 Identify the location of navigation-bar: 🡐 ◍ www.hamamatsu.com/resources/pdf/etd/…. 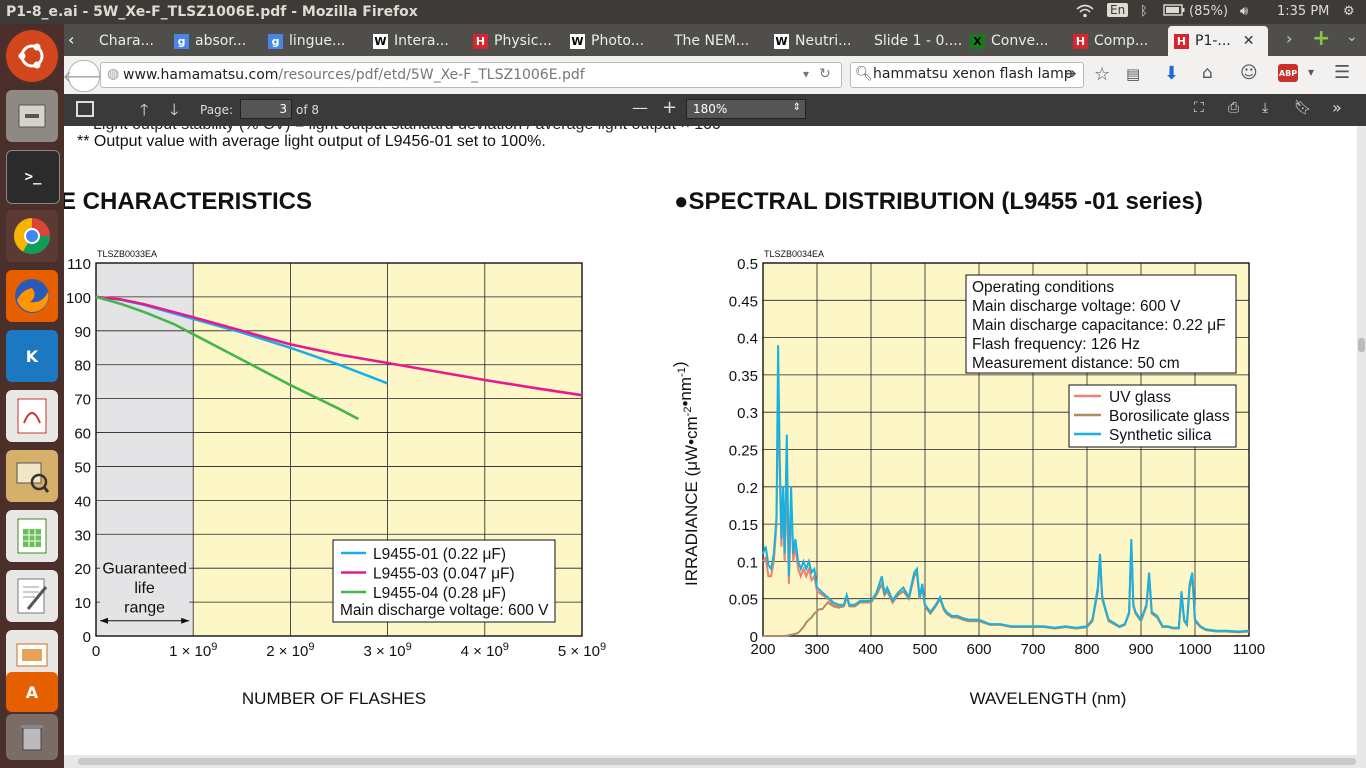
(714, 75).